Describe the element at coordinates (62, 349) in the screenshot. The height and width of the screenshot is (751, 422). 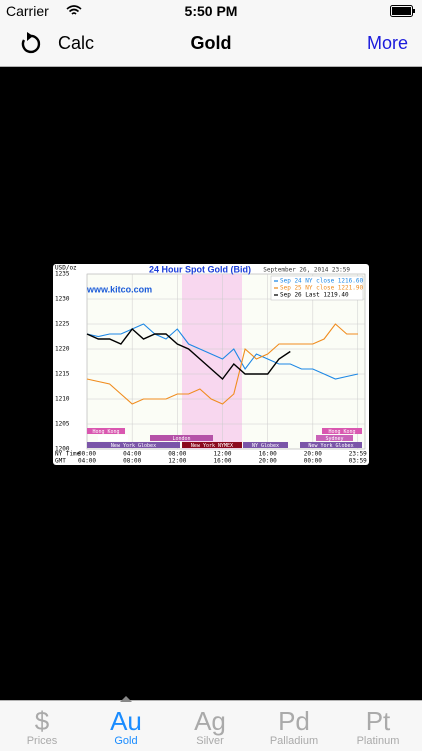
I see `y-tick-label: 1220` at that location.